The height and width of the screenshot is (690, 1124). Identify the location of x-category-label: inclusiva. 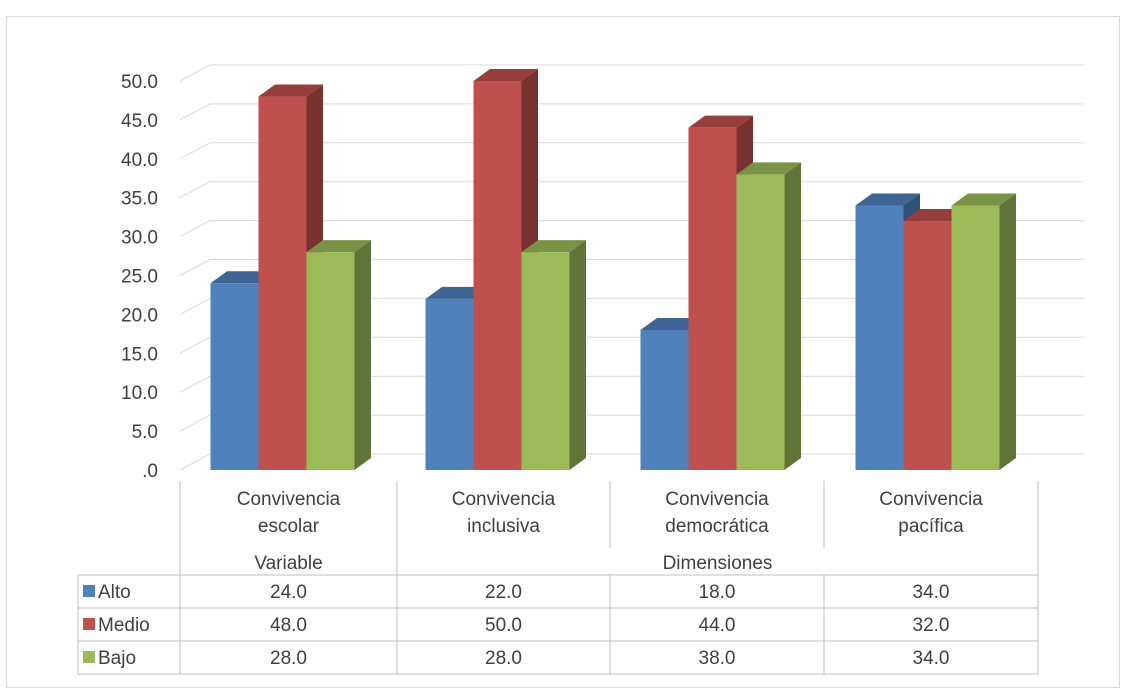
(503, 526).